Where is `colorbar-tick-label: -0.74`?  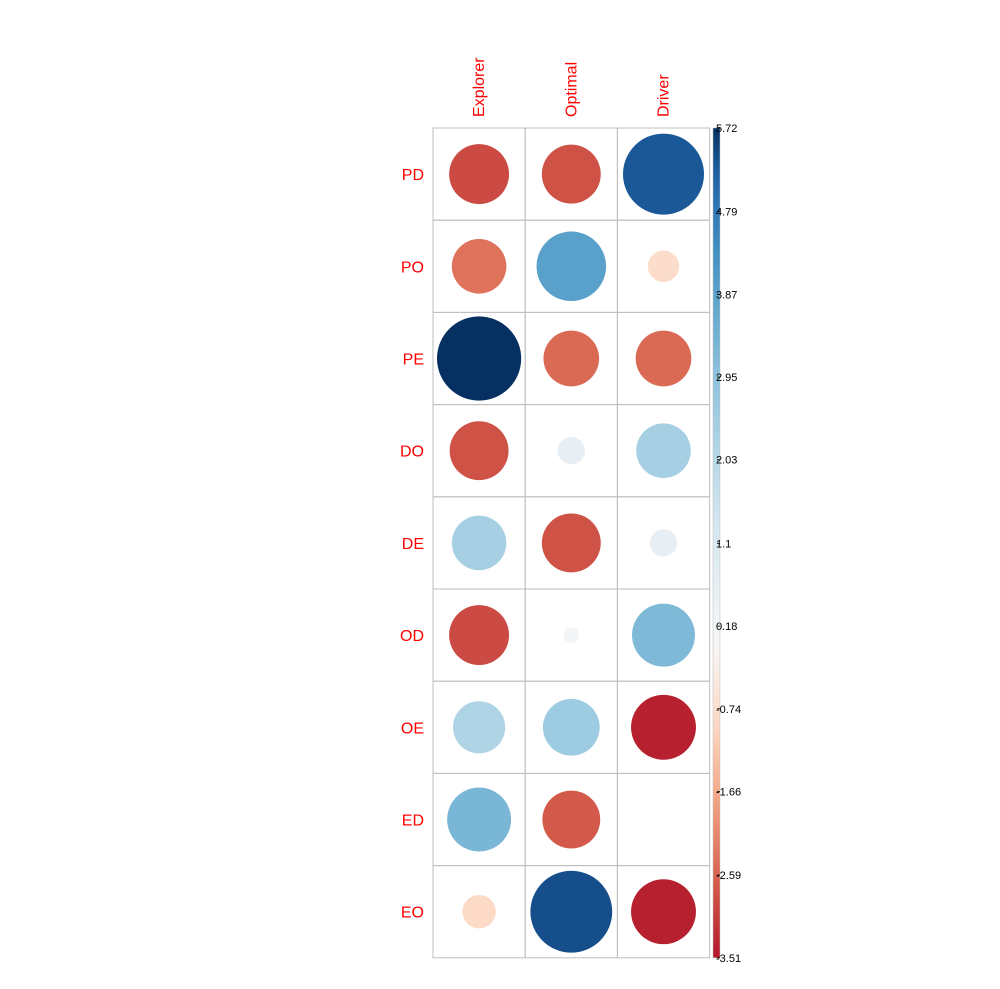 colorbar-tick-label: -0.74 is located at coordinates (728, 710).